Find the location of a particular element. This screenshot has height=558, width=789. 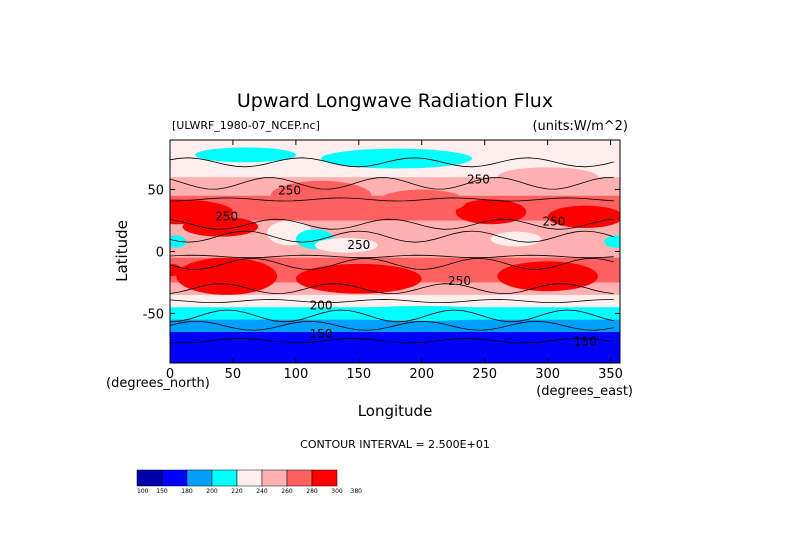

colorbar-tick-label: 240 is located at coordinates (262, 491).